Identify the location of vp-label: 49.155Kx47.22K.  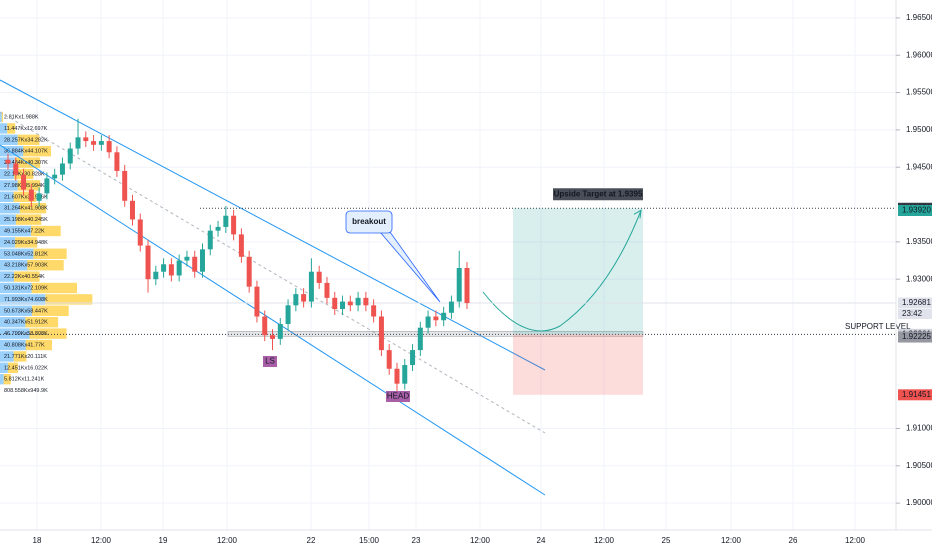
(24, 231).